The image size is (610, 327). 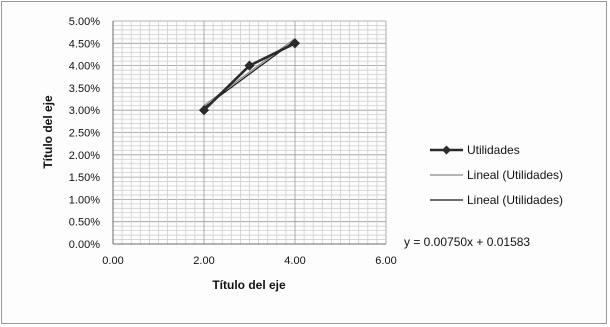 I want to click on x-tick-labels: 0.00 2.00 4.00 6.00, so click(x=249, y=261).